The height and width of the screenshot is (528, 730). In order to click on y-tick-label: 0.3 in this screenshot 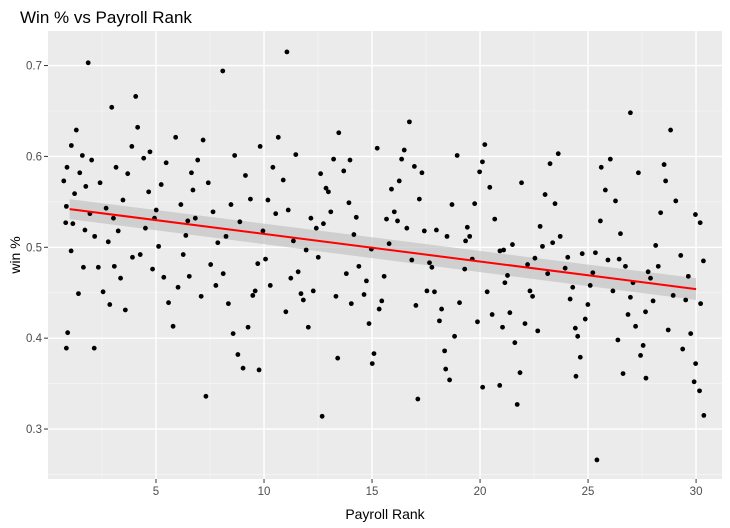, I will do `click(34, 430)`.